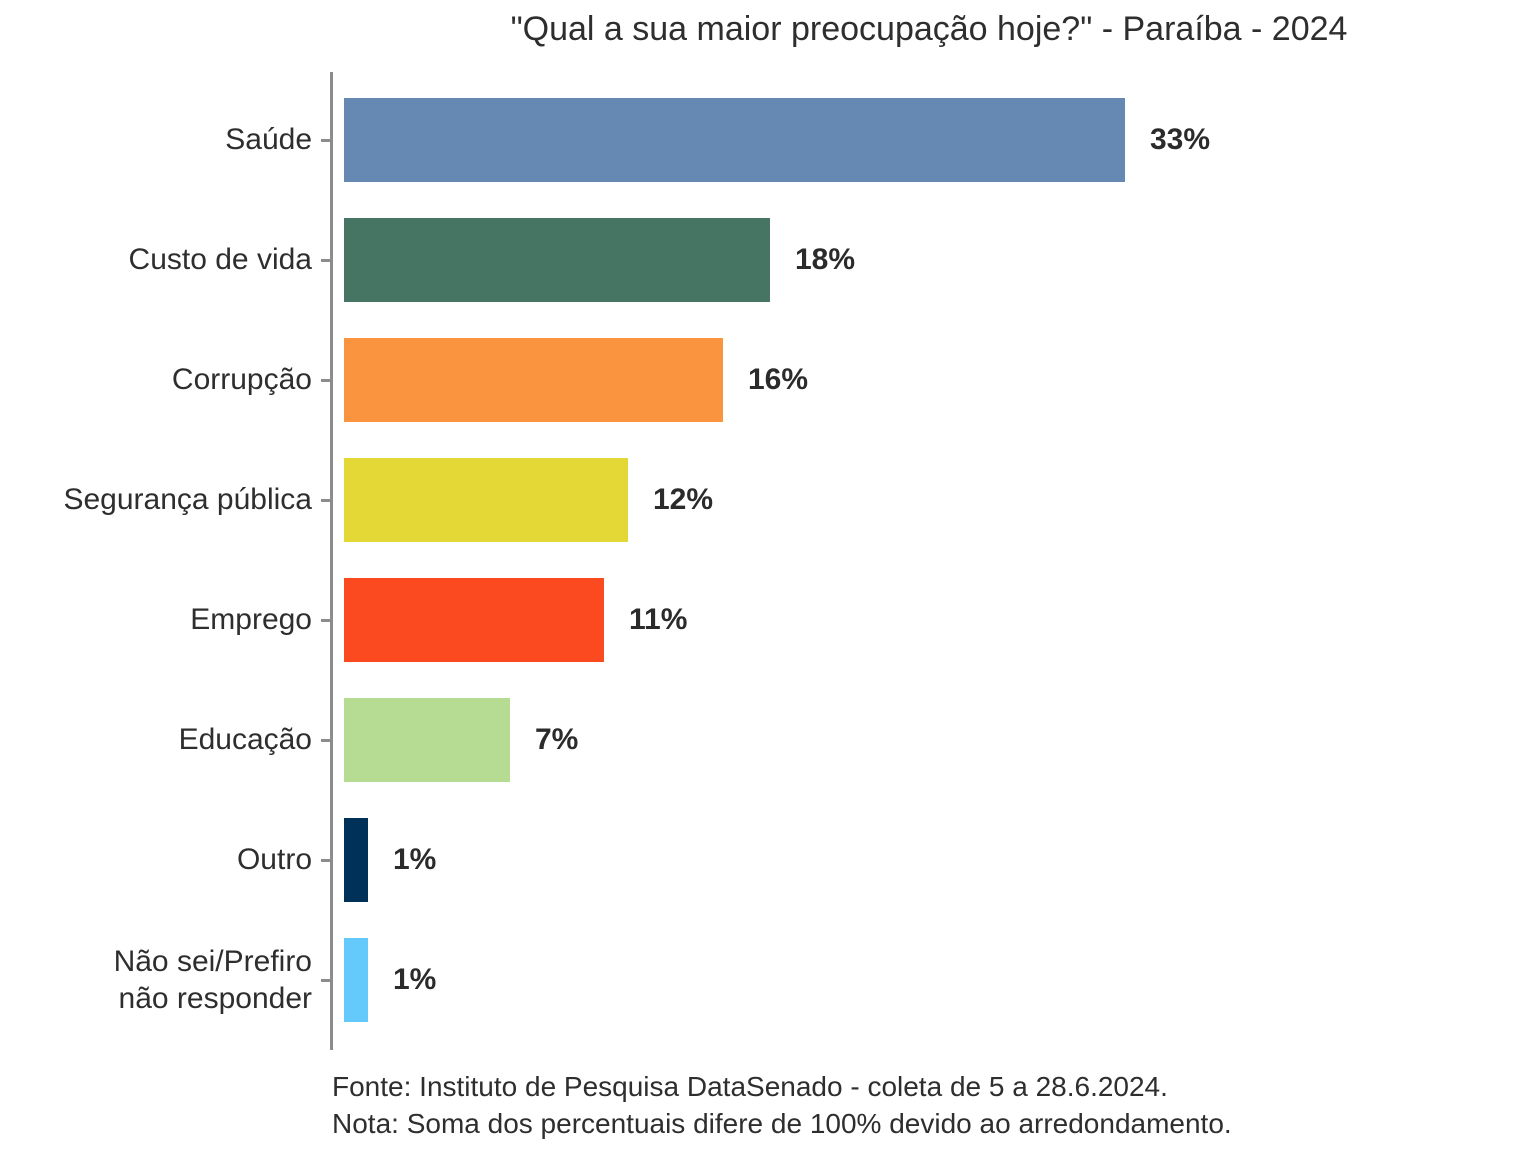 The image size is (1536, 1152). I want to click on bar-row-emprego: Emprego 11%, so click(768, 620).